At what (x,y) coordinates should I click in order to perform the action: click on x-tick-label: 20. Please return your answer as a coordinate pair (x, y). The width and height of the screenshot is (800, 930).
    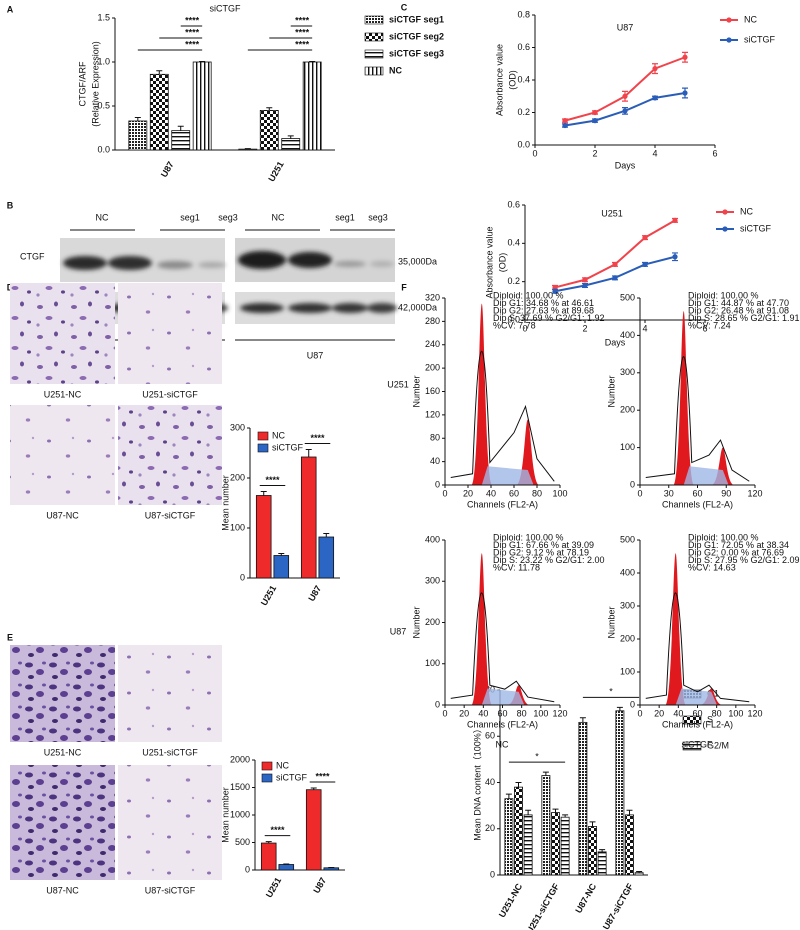
    Looking at the image, I should click on (464, 713).